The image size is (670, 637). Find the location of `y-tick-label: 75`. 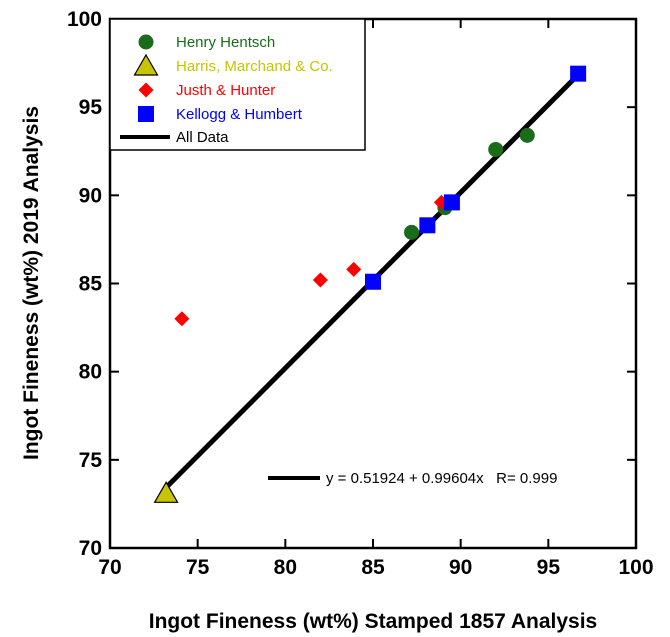

y-tick-label: 75 is located at coordinates (91, 460).